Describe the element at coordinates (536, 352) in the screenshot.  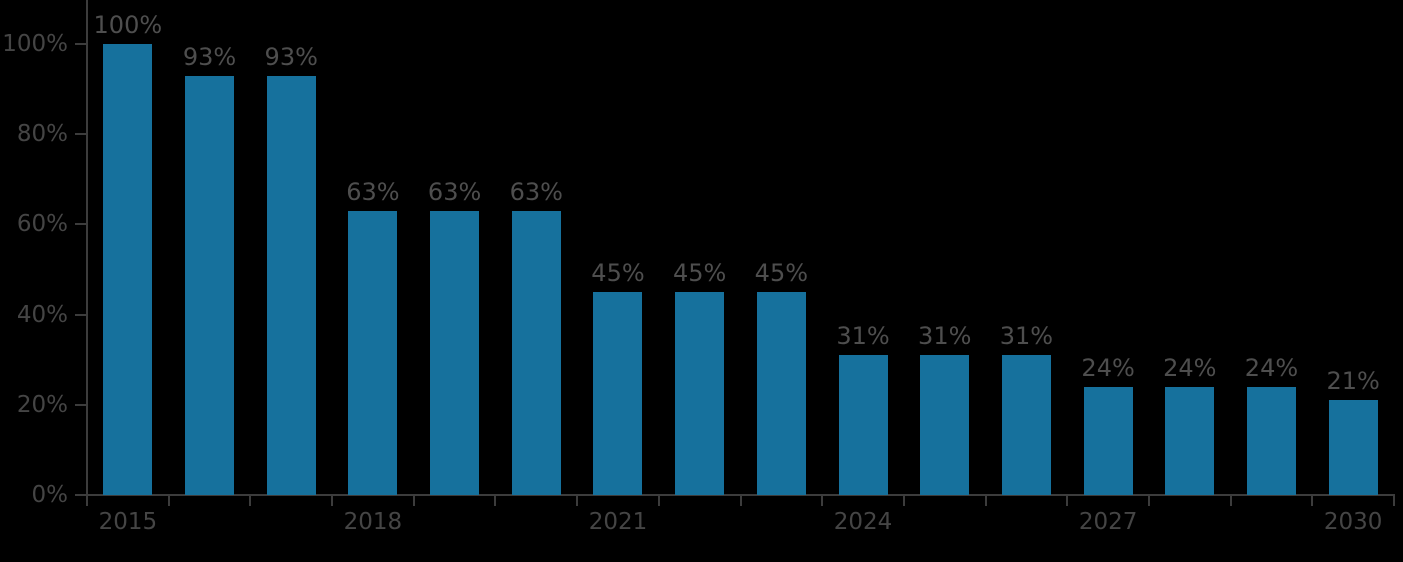
I see `bar-2020` at that location.